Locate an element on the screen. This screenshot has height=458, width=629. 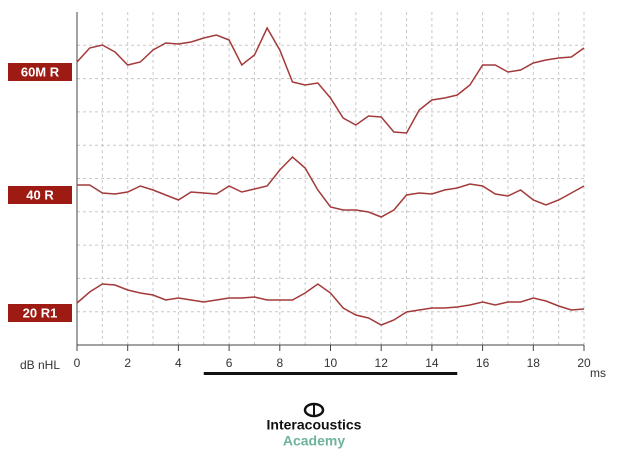
x-tick-label: 2 is located at coordinates (127, 363).